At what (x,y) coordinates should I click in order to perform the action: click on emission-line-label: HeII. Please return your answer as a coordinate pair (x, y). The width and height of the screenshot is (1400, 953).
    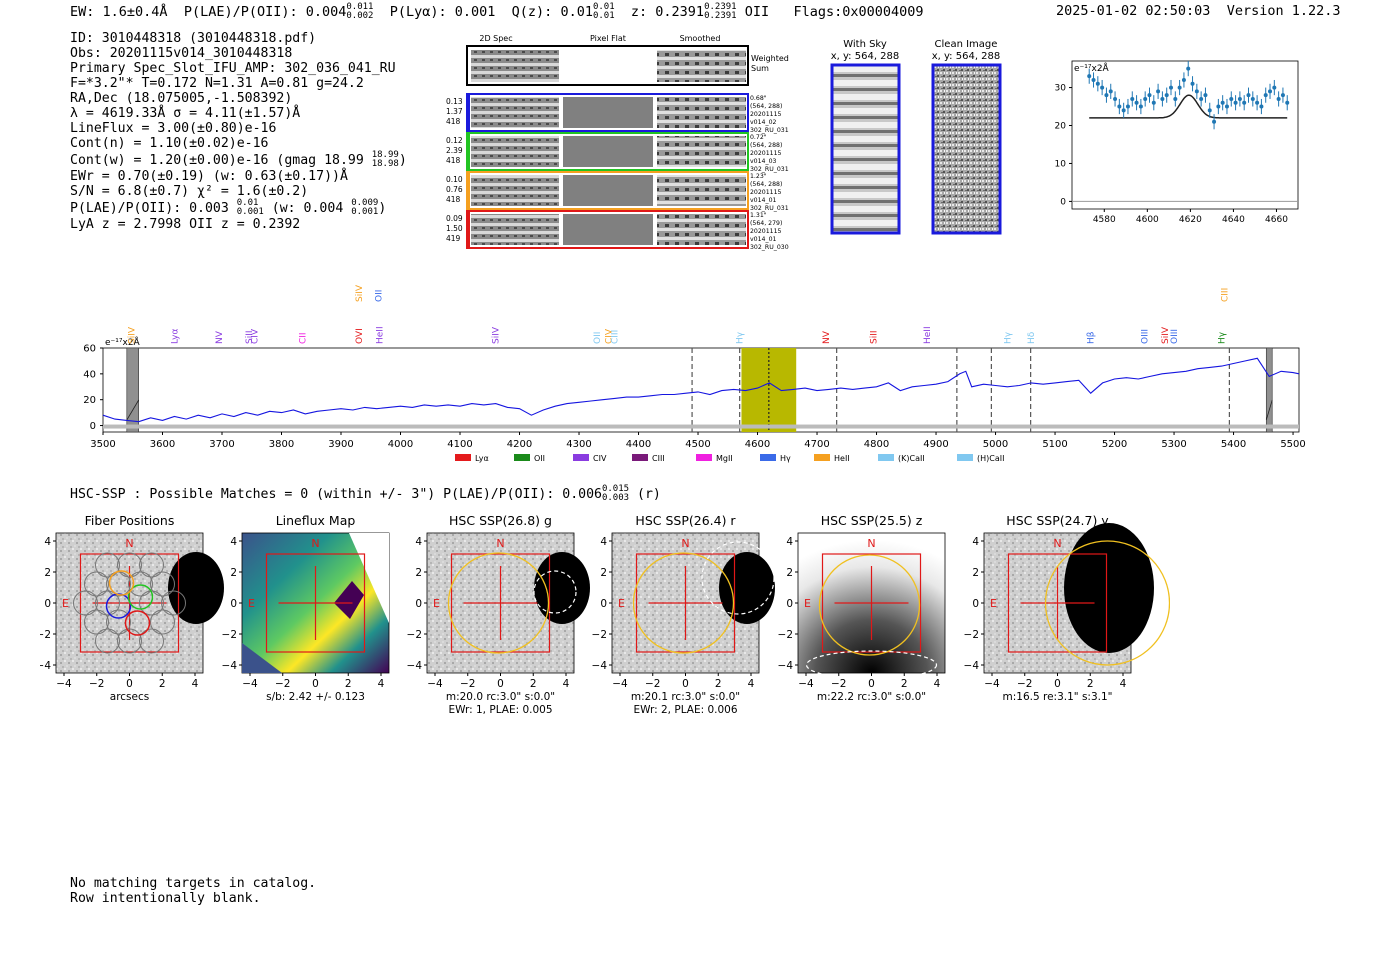
    Looking at the image, I should click on (928, 335).